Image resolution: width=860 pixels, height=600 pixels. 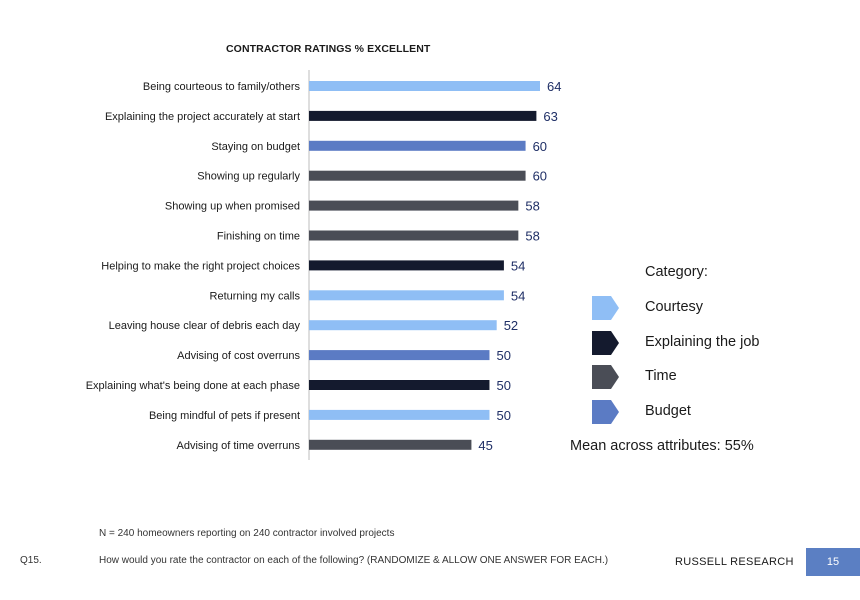 I want to click on bar-showing-up-regularly, so click(x=417, y=175).